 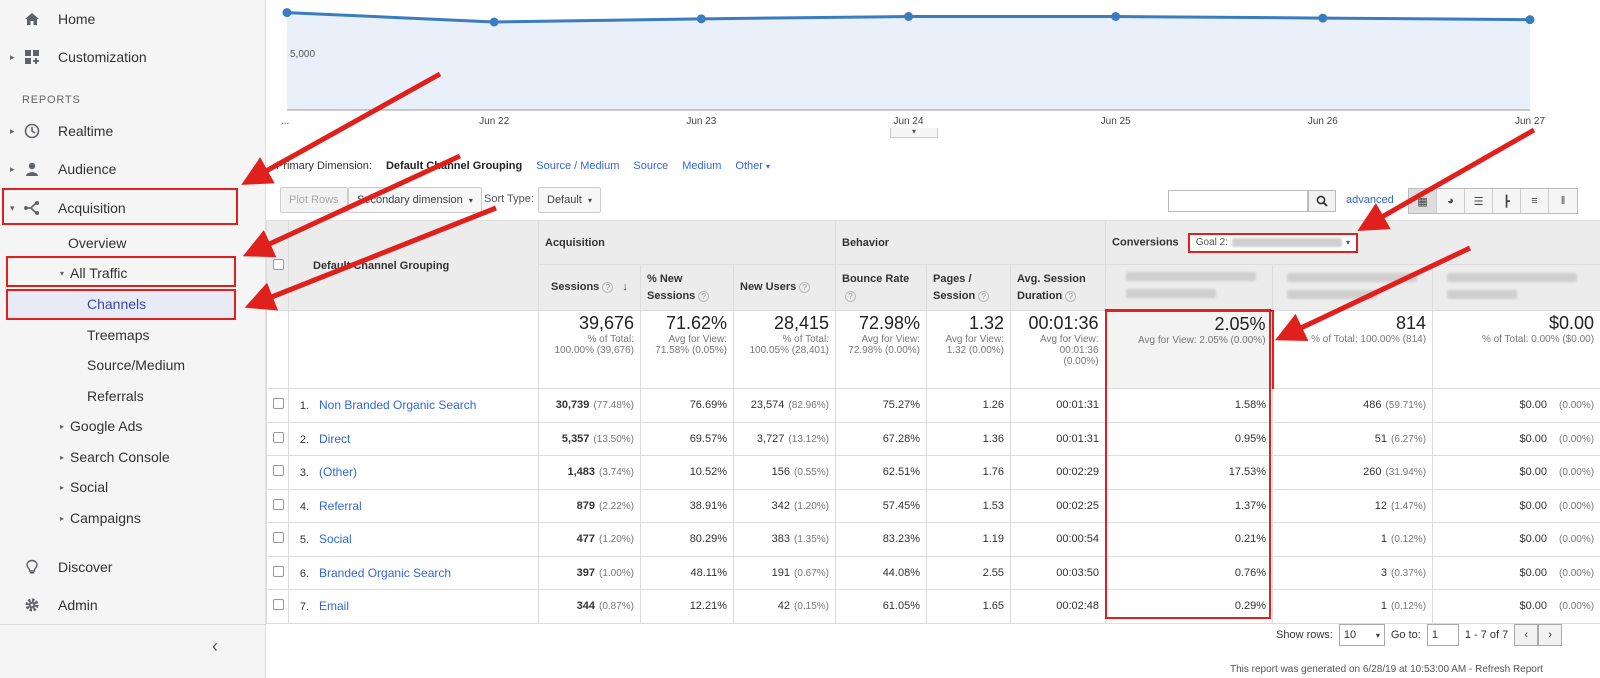 I want to click on new-sessions-cell: 48.11%, so click(x=687, y=572).